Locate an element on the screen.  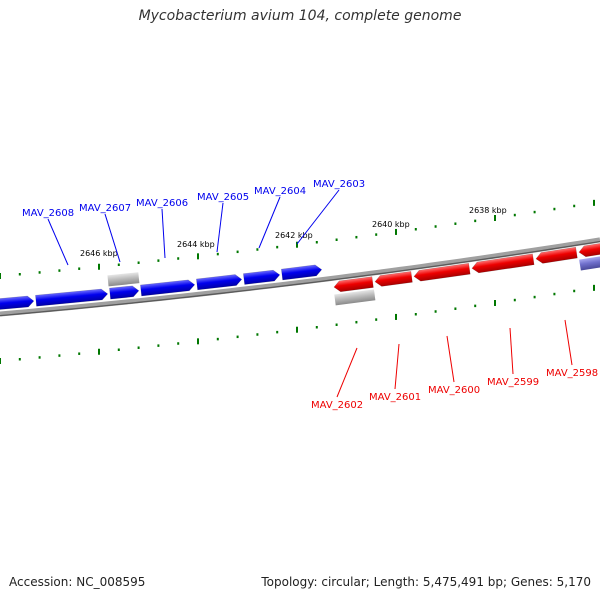
gene-label-forward: MAV_2608 is located at coordinates (48, 213).